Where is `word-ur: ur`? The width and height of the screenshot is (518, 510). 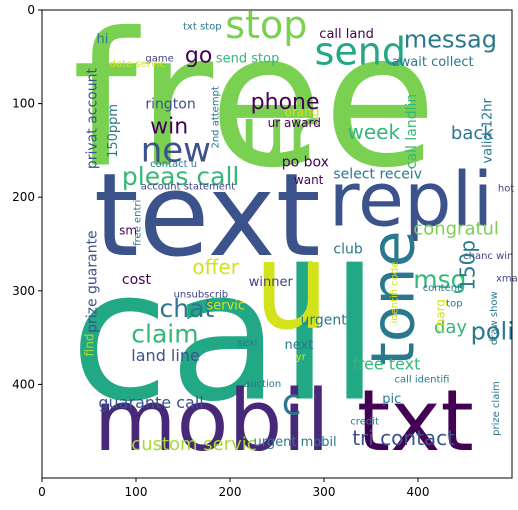 word-ur: ur is located at coordinates (278, 134).